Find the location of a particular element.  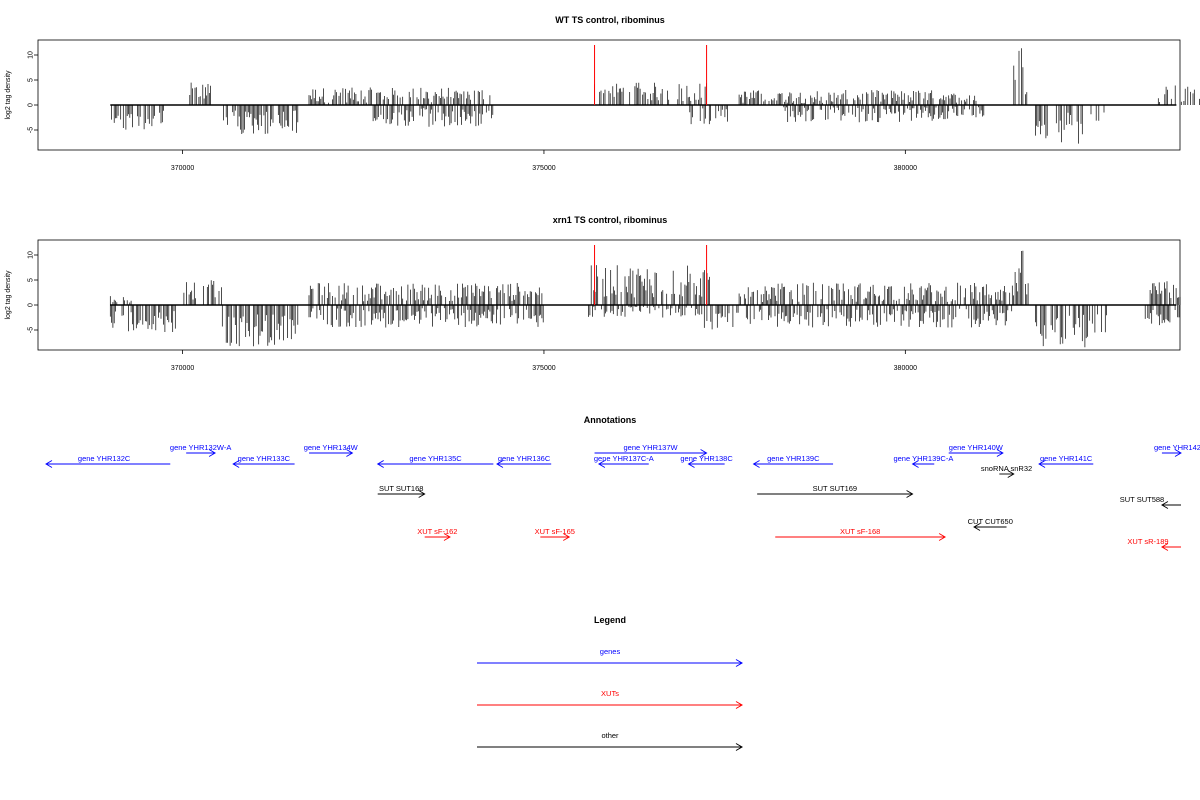

xrn1-ticks-group: 10 5 0 -5 370000 375000 380000 is located at coordinates (473, 311).